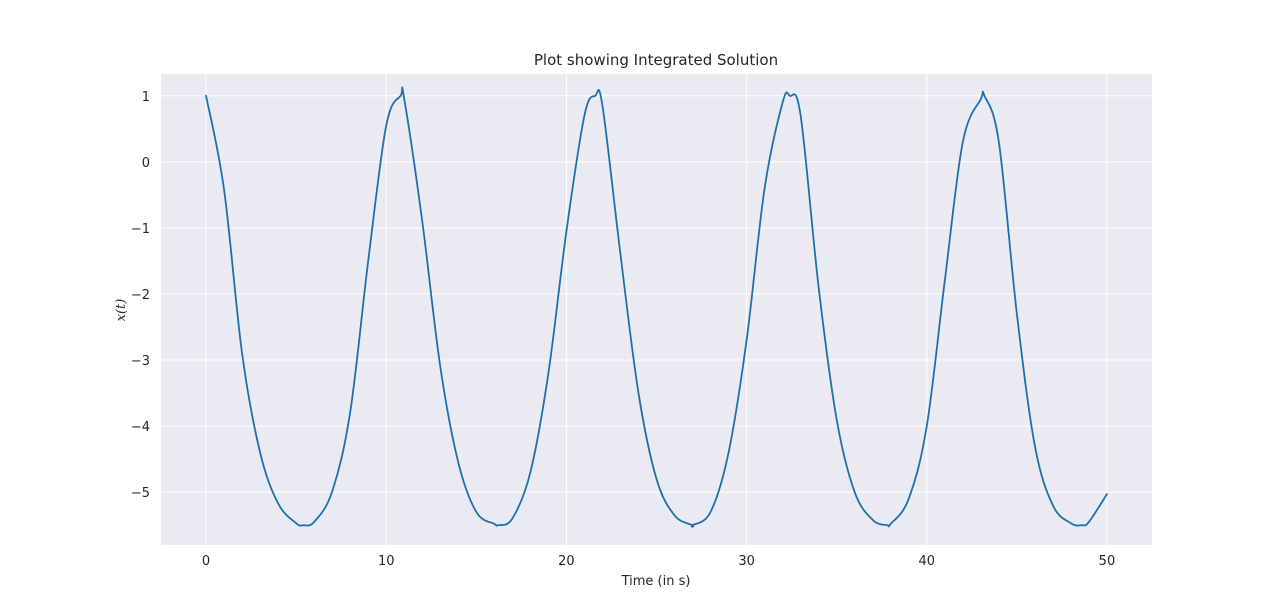 The height and width of the screenshot is (612, 1280). I want to click on x-tick-label: 40, so click(926, 561).